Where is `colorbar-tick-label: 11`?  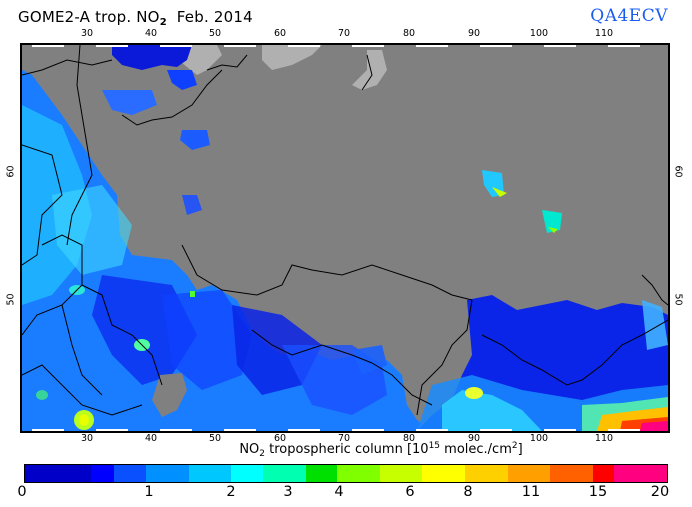
colorbar-tick-label: 11 is located at coordinates (531, 492).